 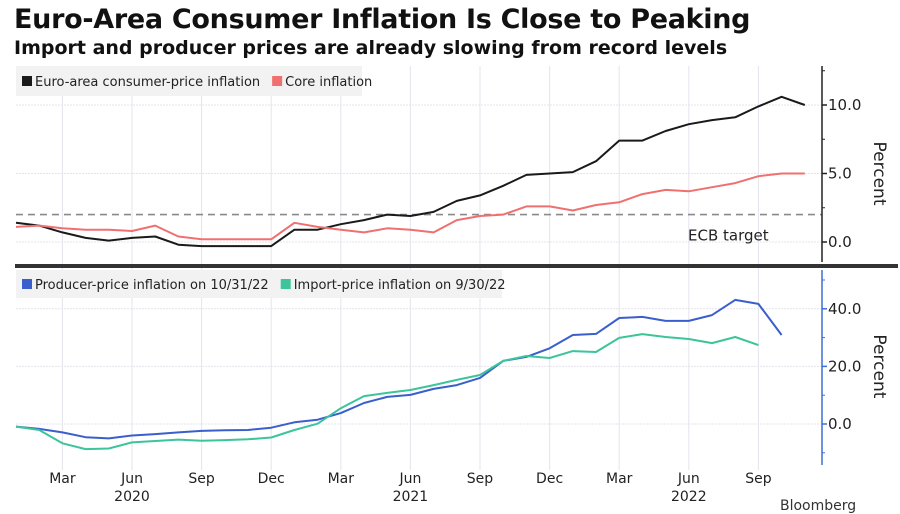 I want to click on y-tick-label: 10.0, so click(x=844, y=105).